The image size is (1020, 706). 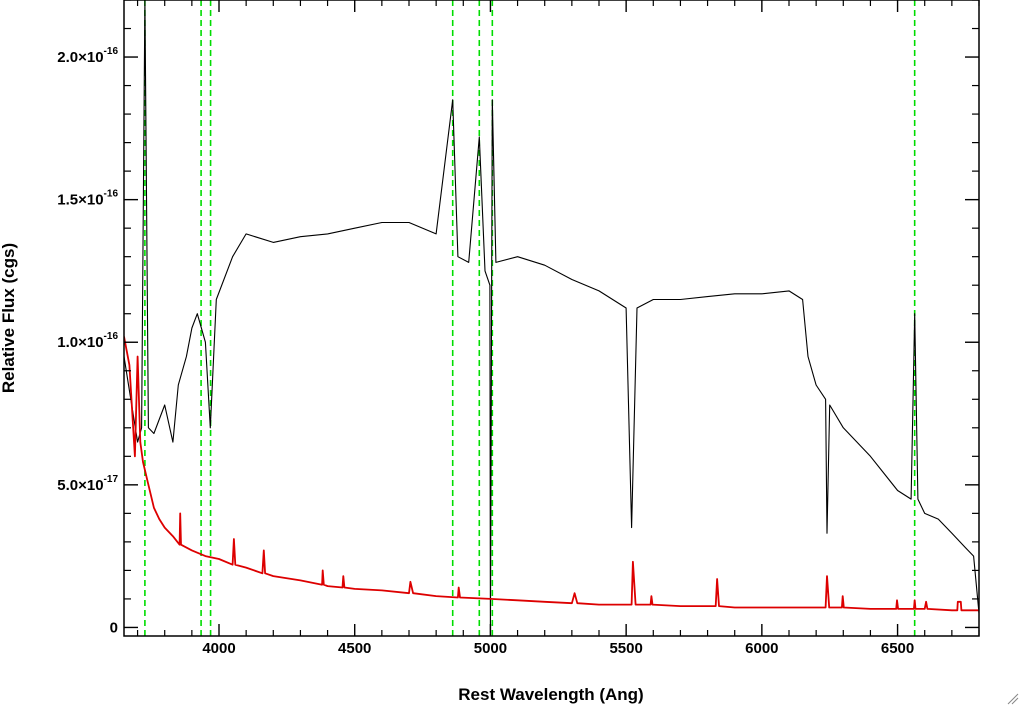 I want to click on resize-grip-icon, so click(x=1013, y=699).